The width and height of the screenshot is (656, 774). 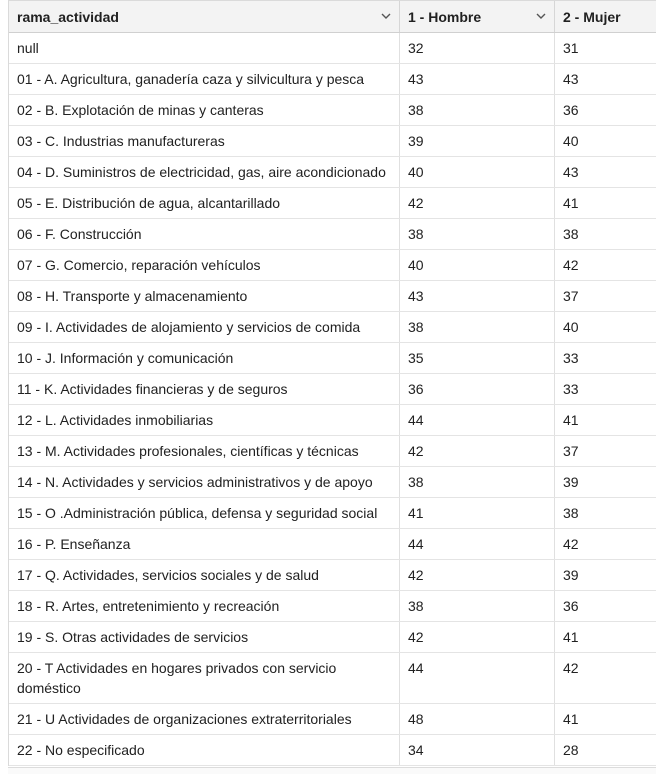 I want to click on table-row: 12 - L. Actividades inmobiliarias 44 41, so click(x=332, y=420).